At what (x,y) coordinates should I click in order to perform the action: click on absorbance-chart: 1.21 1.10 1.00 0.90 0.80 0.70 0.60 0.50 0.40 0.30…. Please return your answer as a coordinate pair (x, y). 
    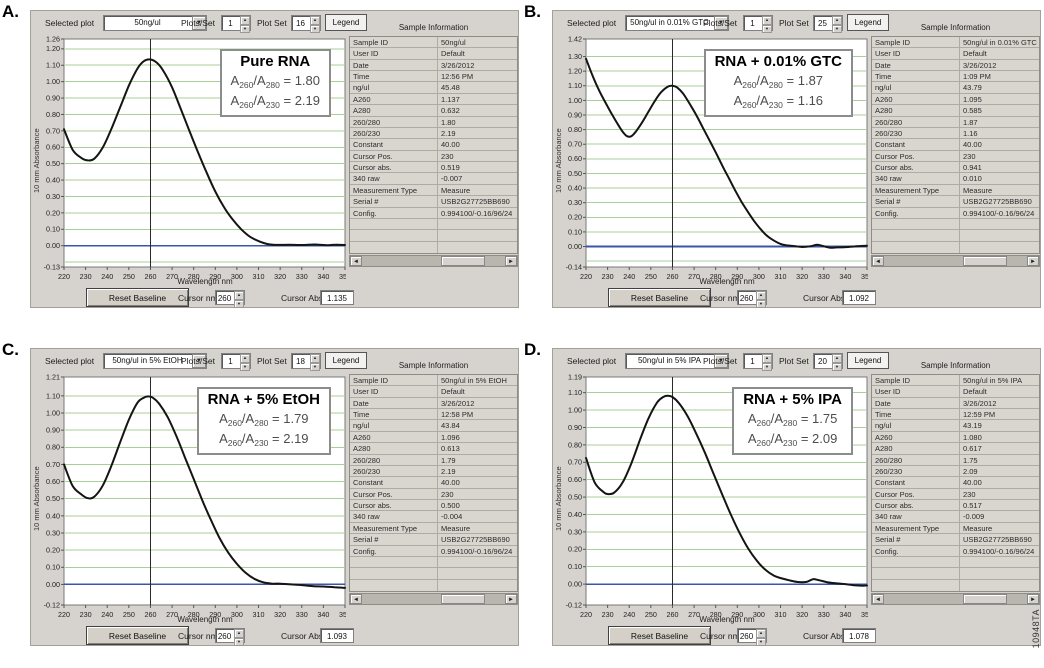
    Looking at the image, I should click on (192, 496).